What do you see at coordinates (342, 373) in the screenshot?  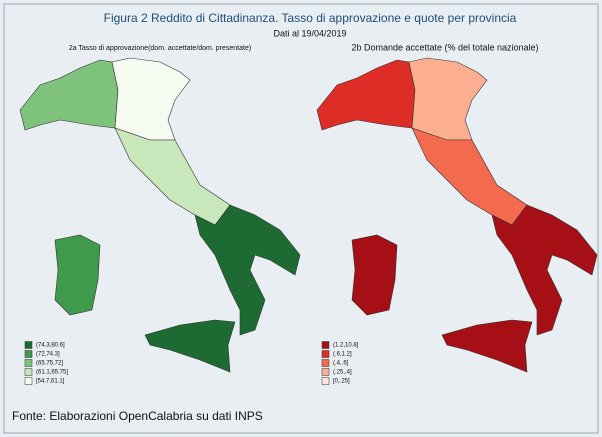 I see `legend-label: (.25,.4]` at bounding box center [342, 373].